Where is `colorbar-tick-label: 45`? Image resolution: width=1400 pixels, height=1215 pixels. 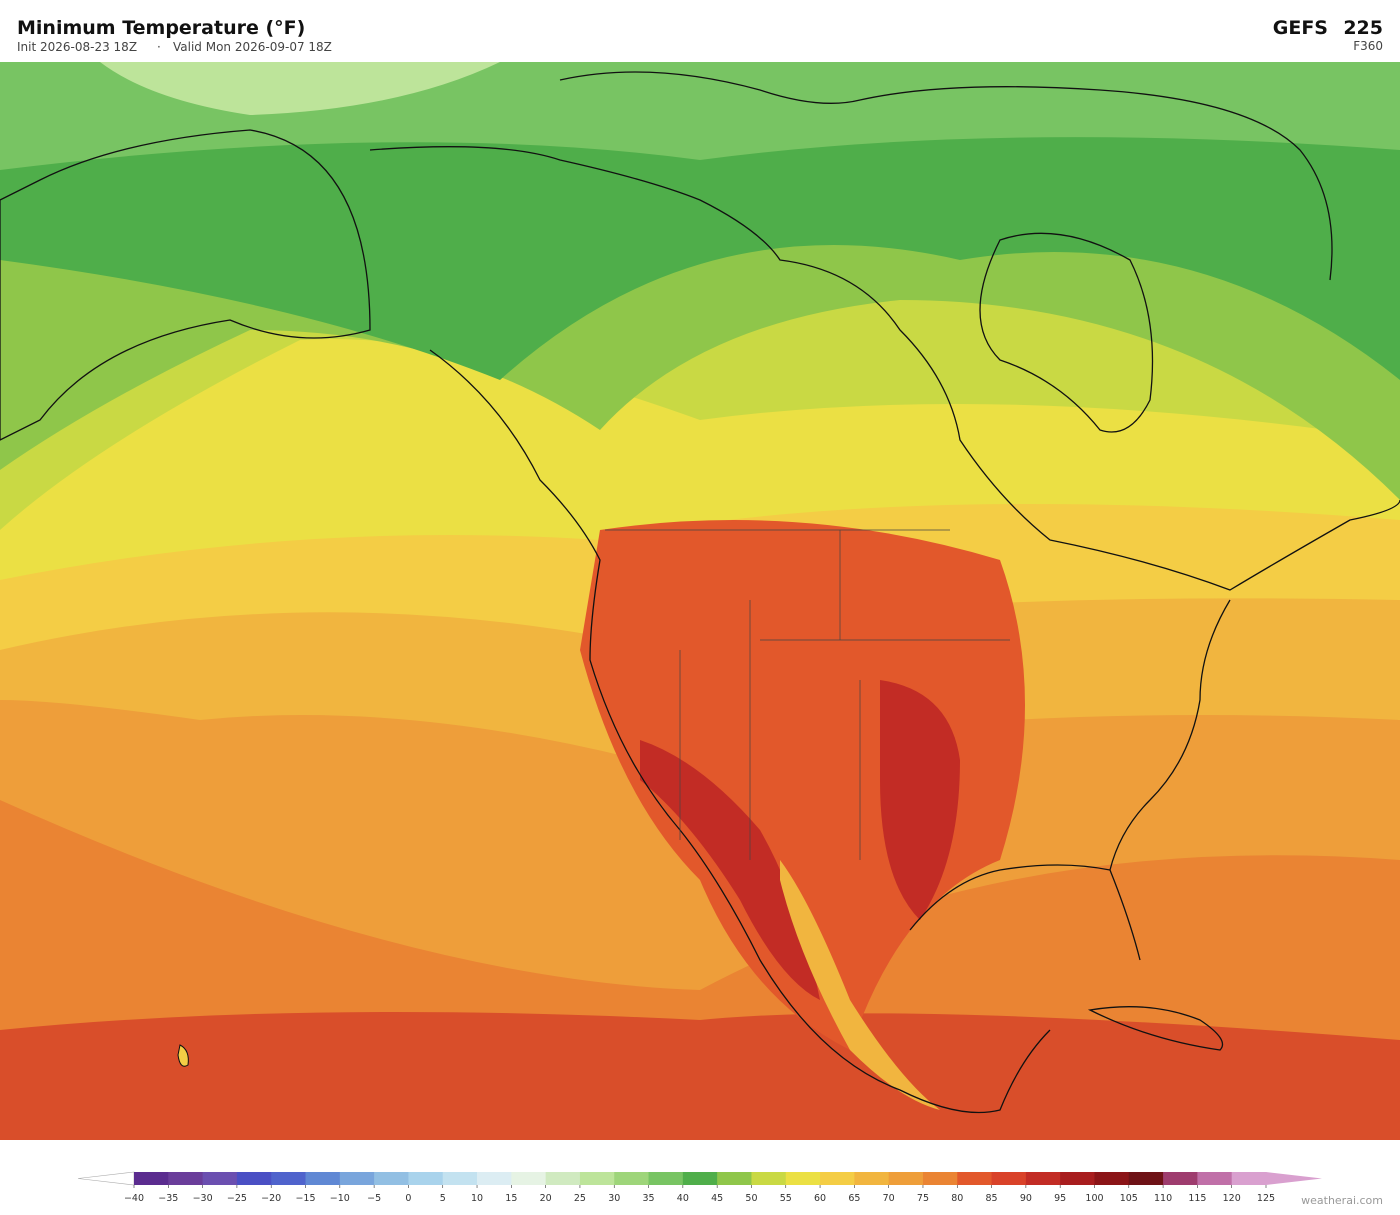 colorbar-tick-label: 45 is located at coordinates (717, 1198).